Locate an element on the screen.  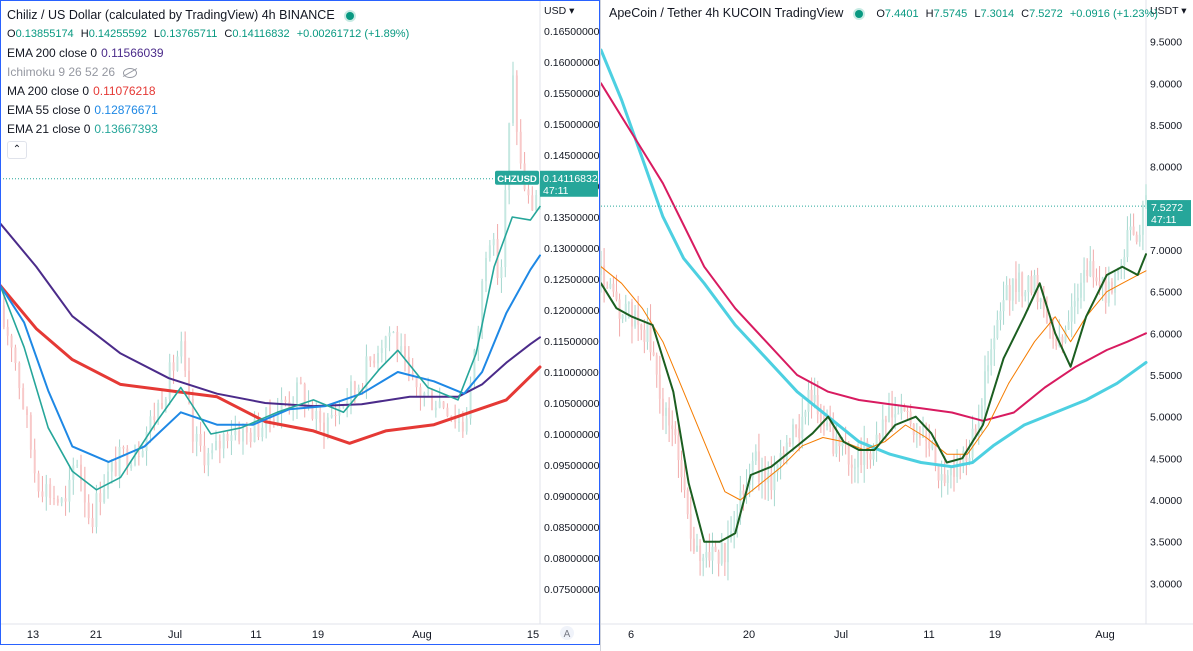
indicator-ema21: EMA 21 close 0 0.13667393 is located at coordinates (82, 129).